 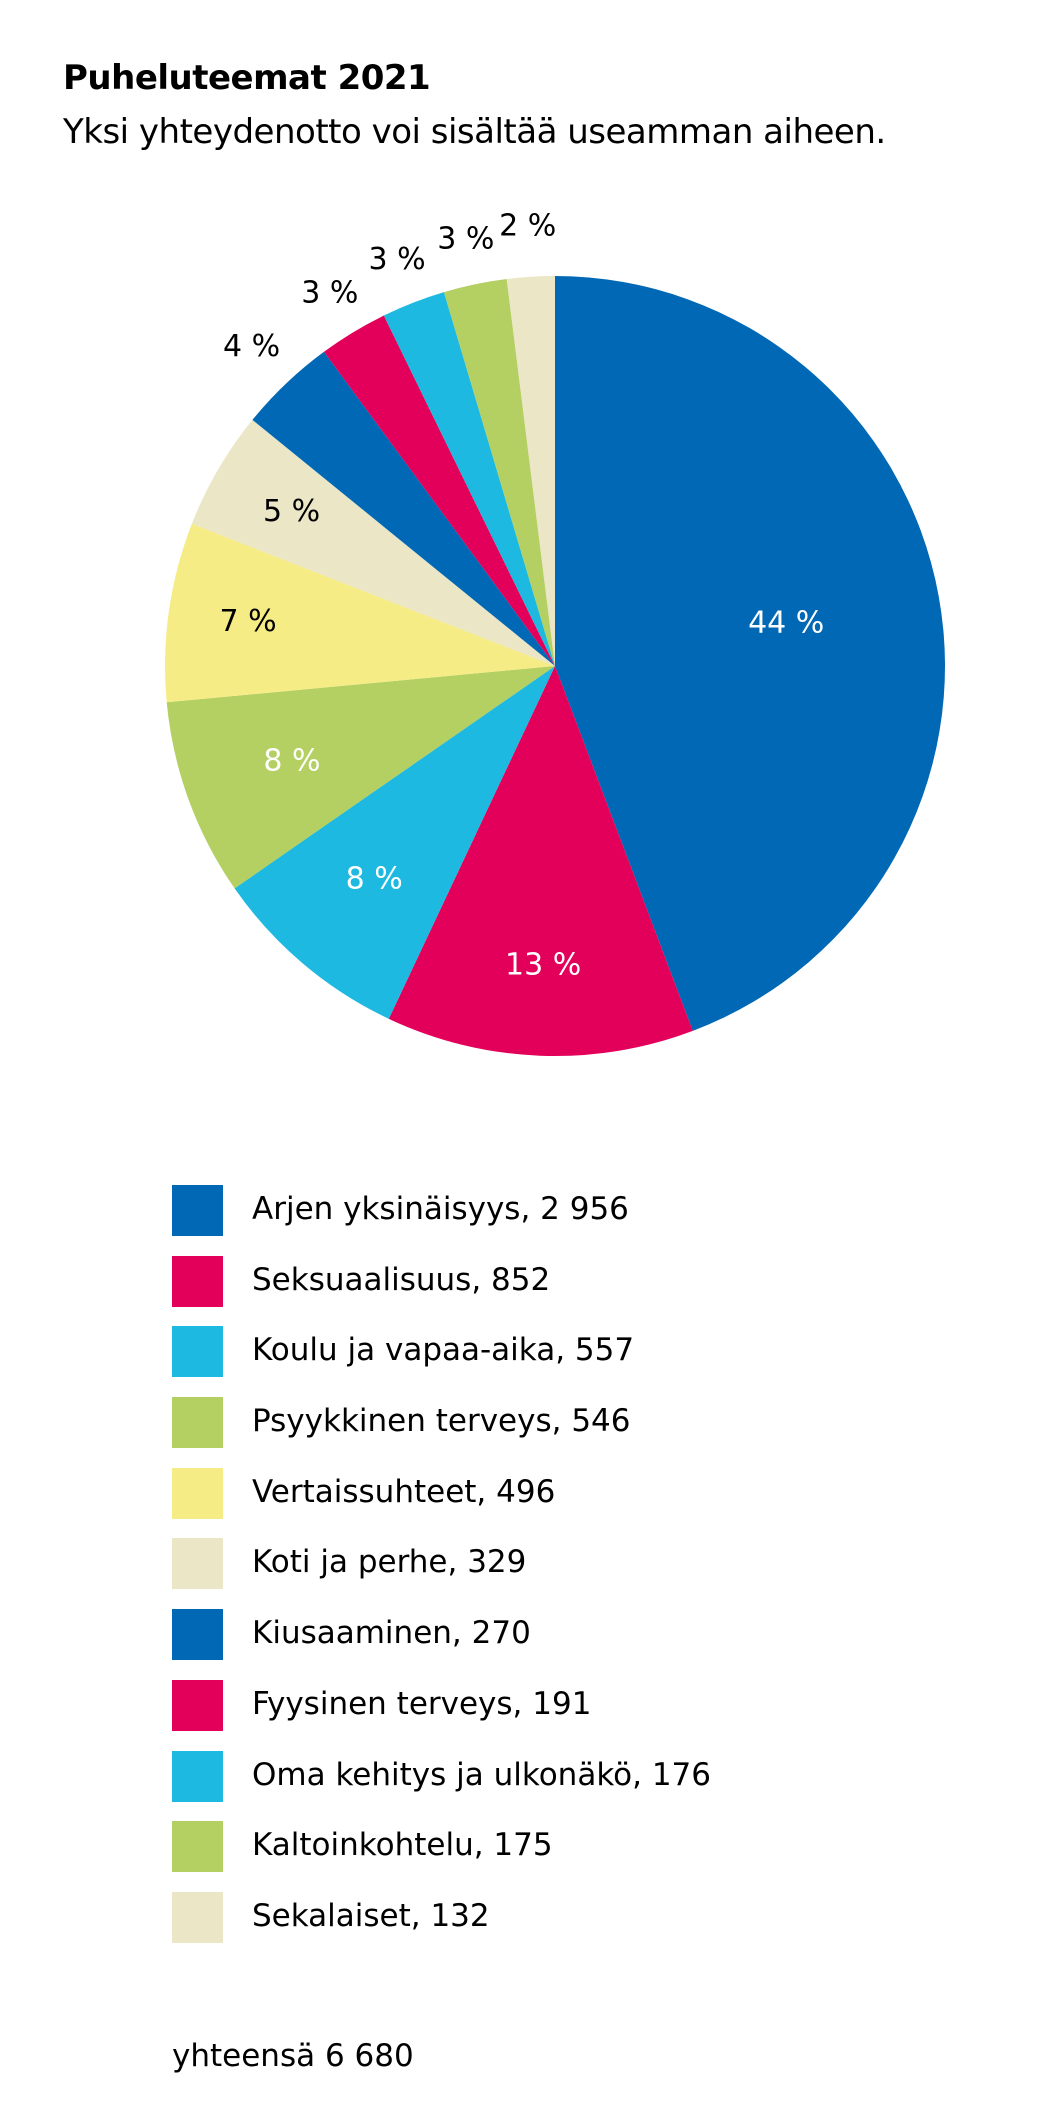 What do you see at coordinates (482, 1774) in the screenshot?
I see `legend-label: Oma kehitys ja ulkonäkö, 176` at bounding box center [482, 1774].